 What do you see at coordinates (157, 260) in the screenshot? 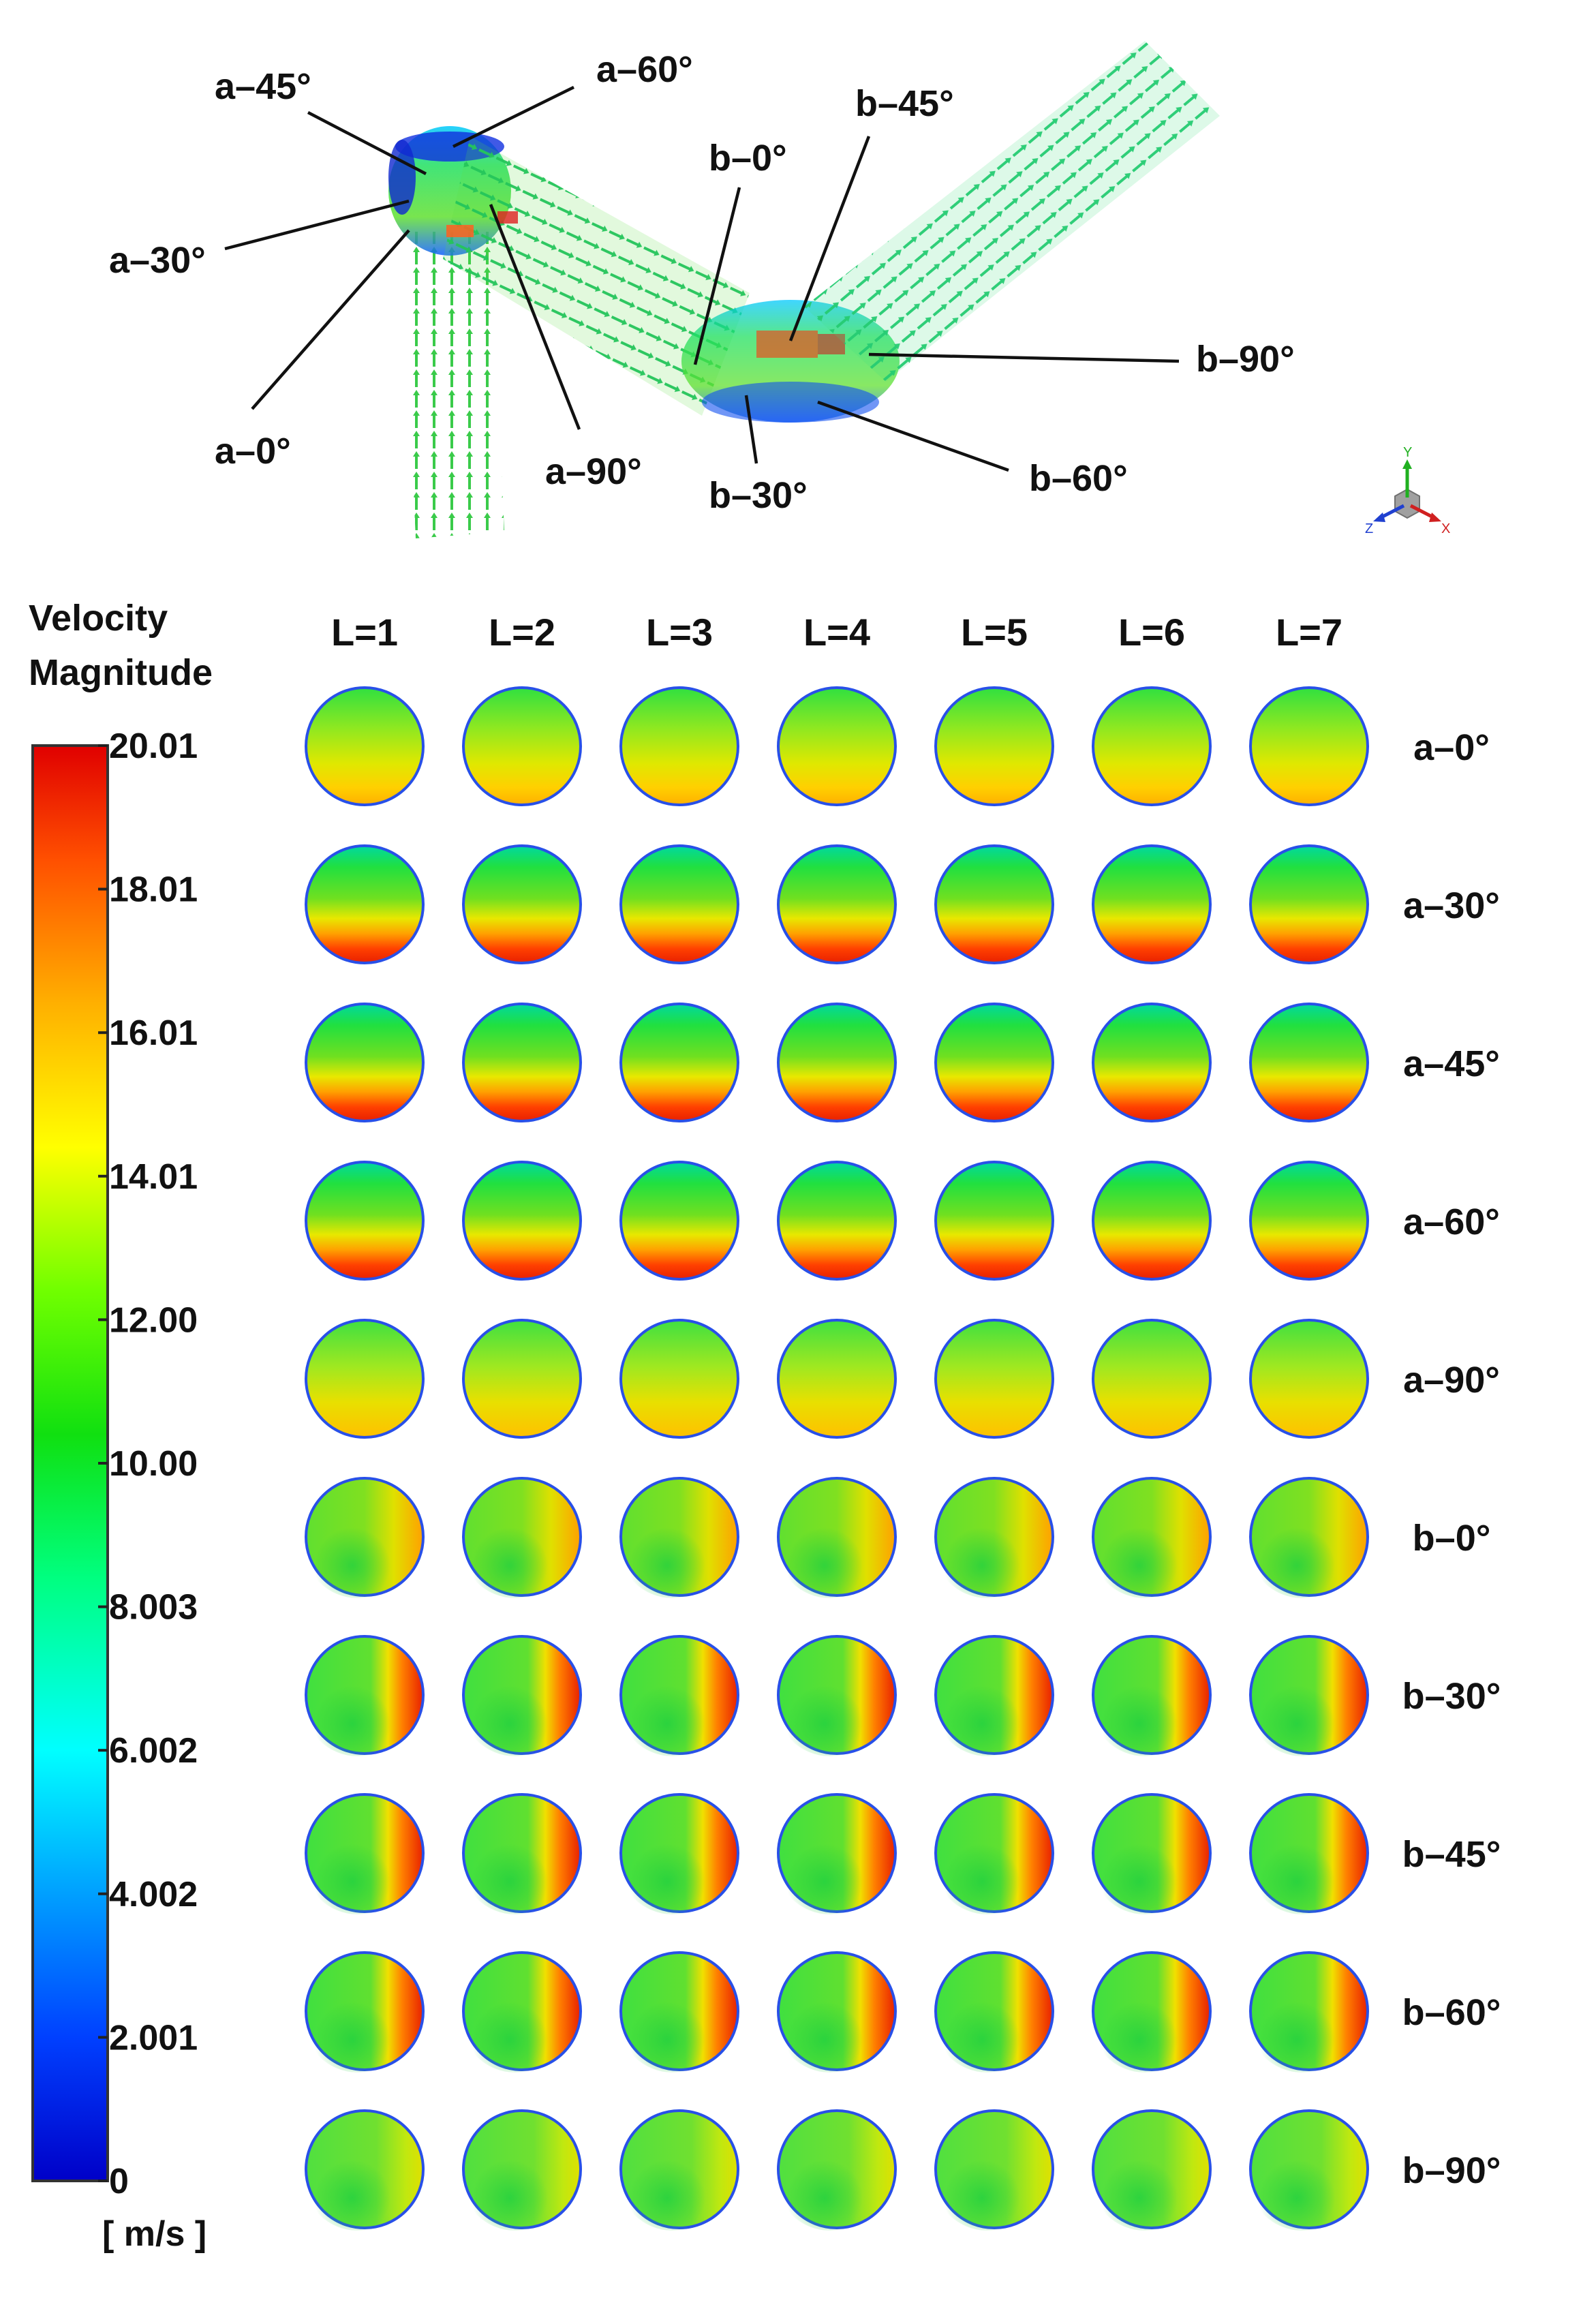
I see `pipe-label-a-30: a–30°` at bounding box center [157, 260].